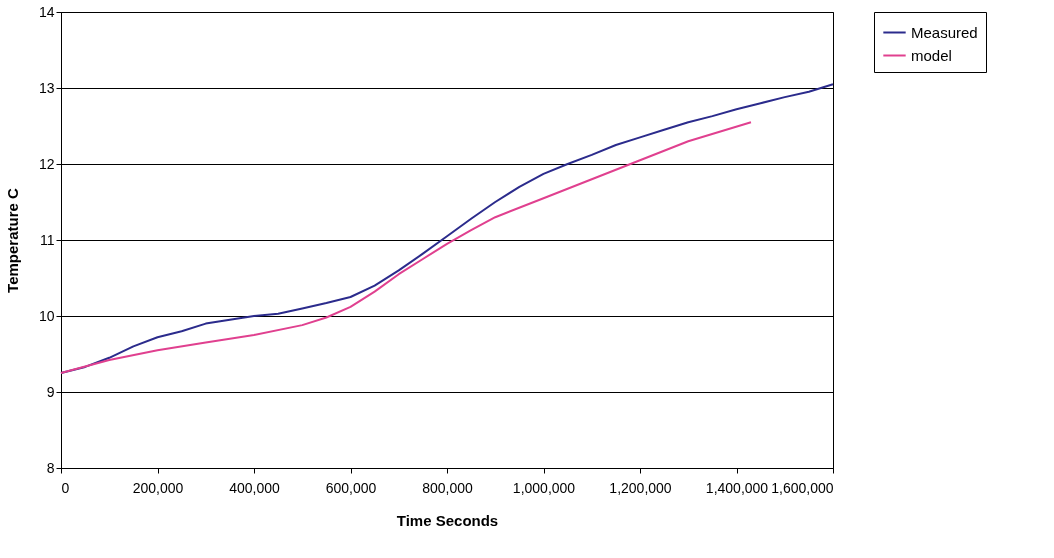 The width and height of the screenshot is (1054, 558). I want to click on y-tick-label: 14, so click(46, 11).